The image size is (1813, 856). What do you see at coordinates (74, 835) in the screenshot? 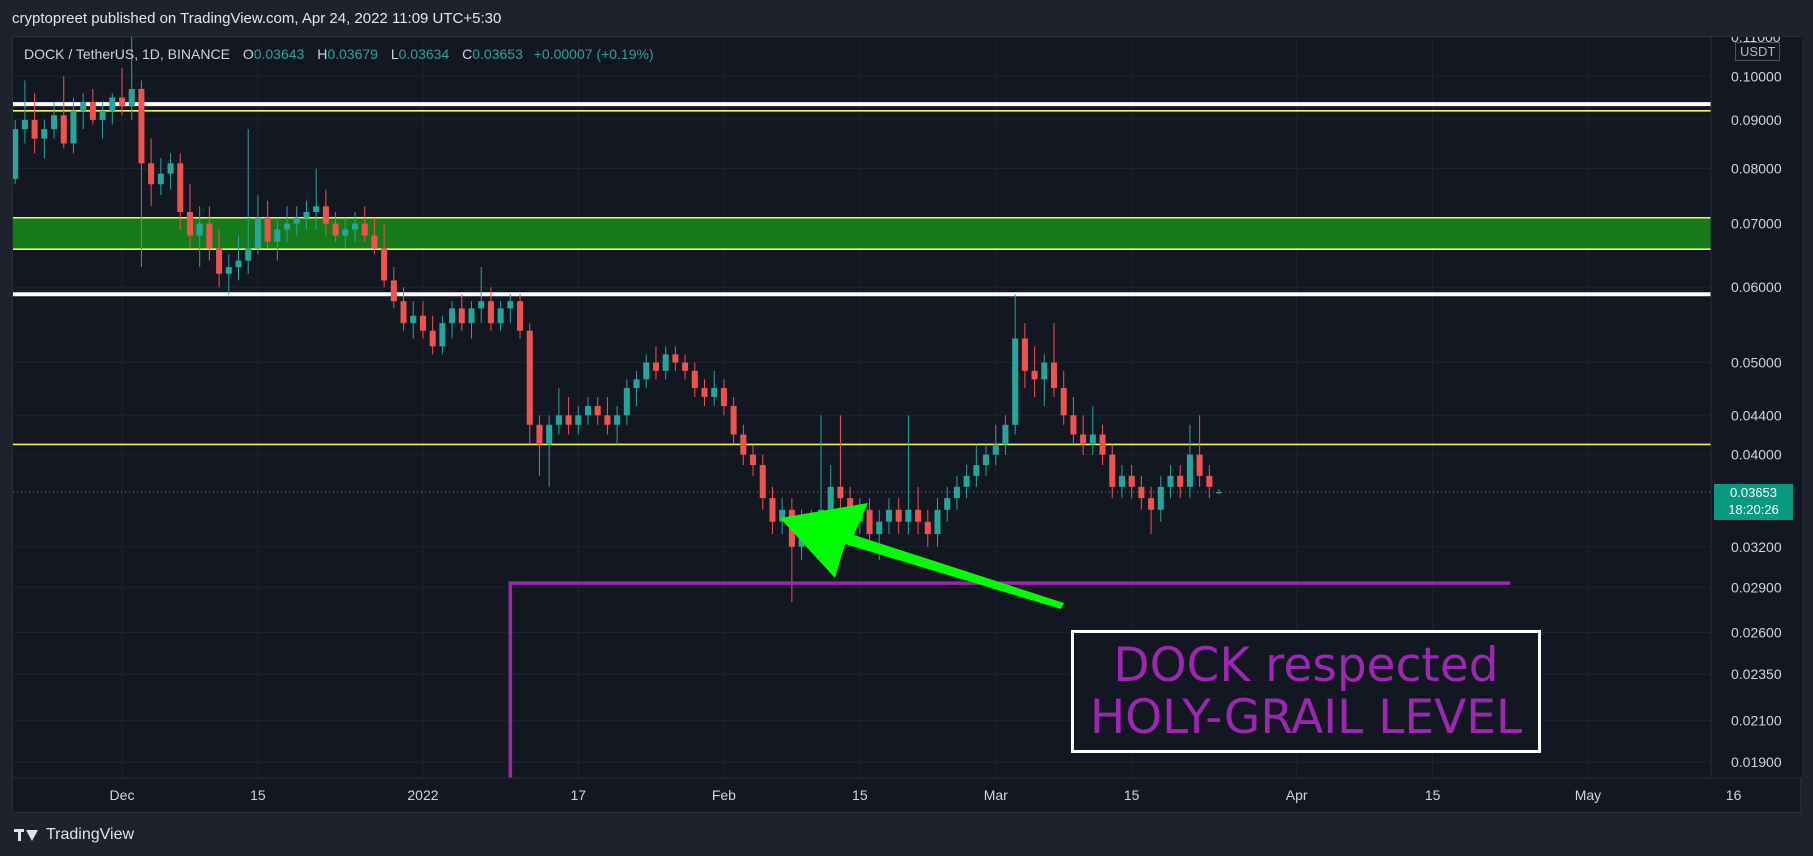
I see `tradingview-logo: TradingView` at bounding box center [74, 835].